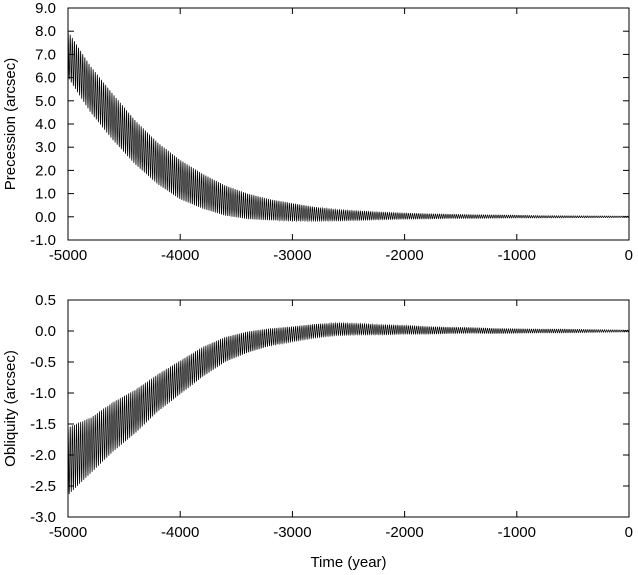 The width and height of the screenshot is (638, 575). What do you see at coordinates (45, 54) in the screenshot?
I see `y-tick-label: 7.0` at bounding box center [45, 54].